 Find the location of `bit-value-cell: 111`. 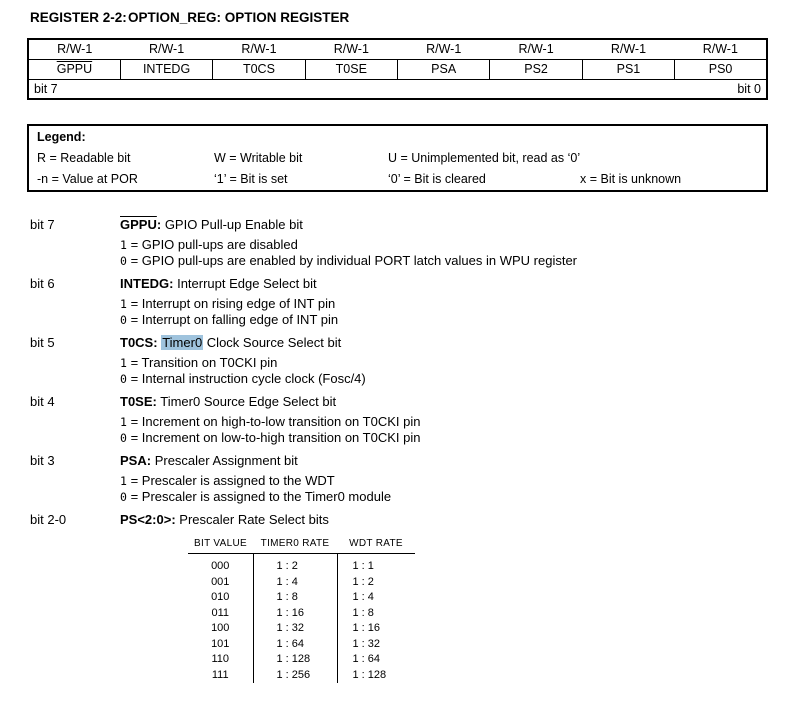

bit-value-cell: 111 is located at coordinates (220, 674).